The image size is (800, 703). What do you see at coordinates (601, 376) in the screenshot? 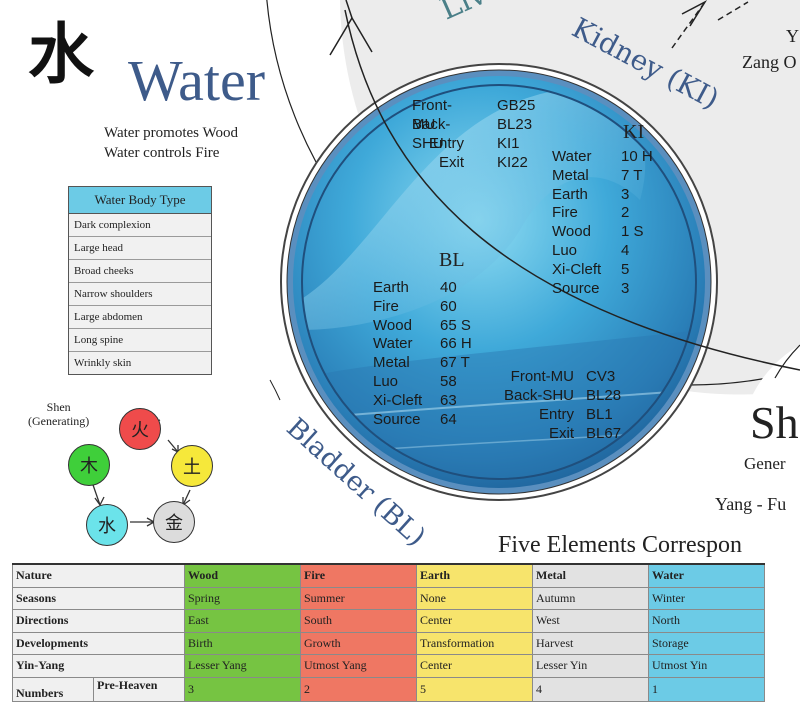
I see `point-value: CV3` at bounding box center [601, 376].